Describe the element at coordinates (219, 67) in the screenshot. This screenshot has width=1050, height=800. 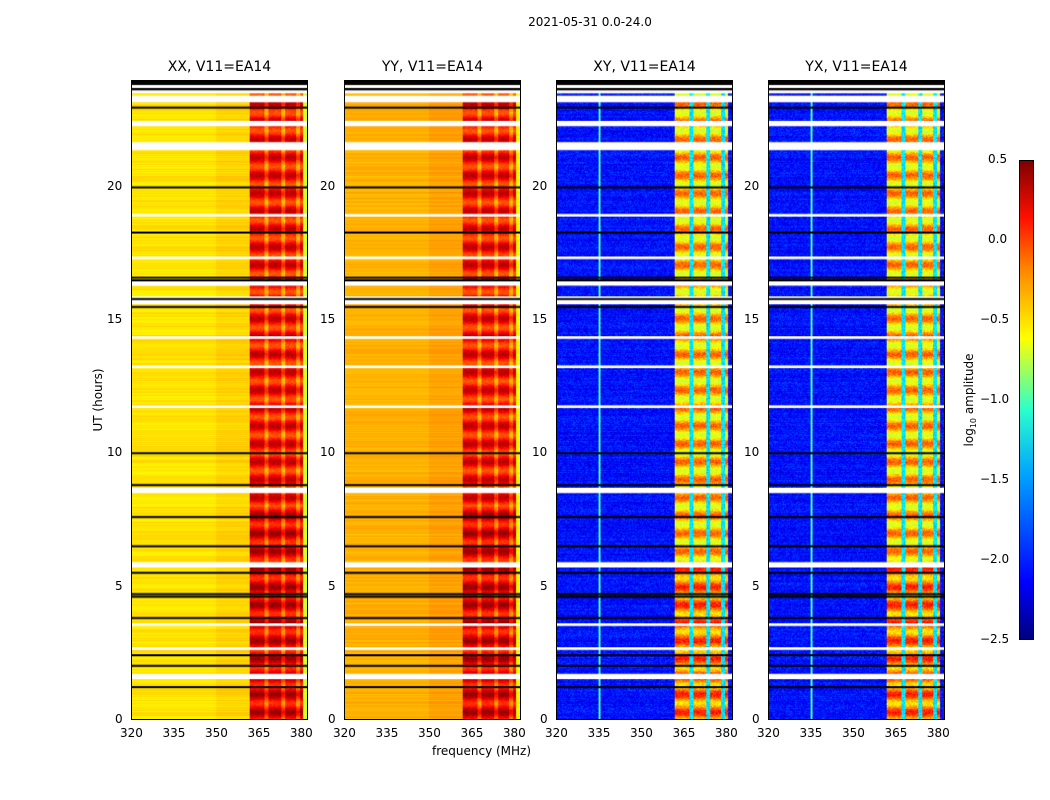
I see `panel-title: XX, V11=EA14` at that location.